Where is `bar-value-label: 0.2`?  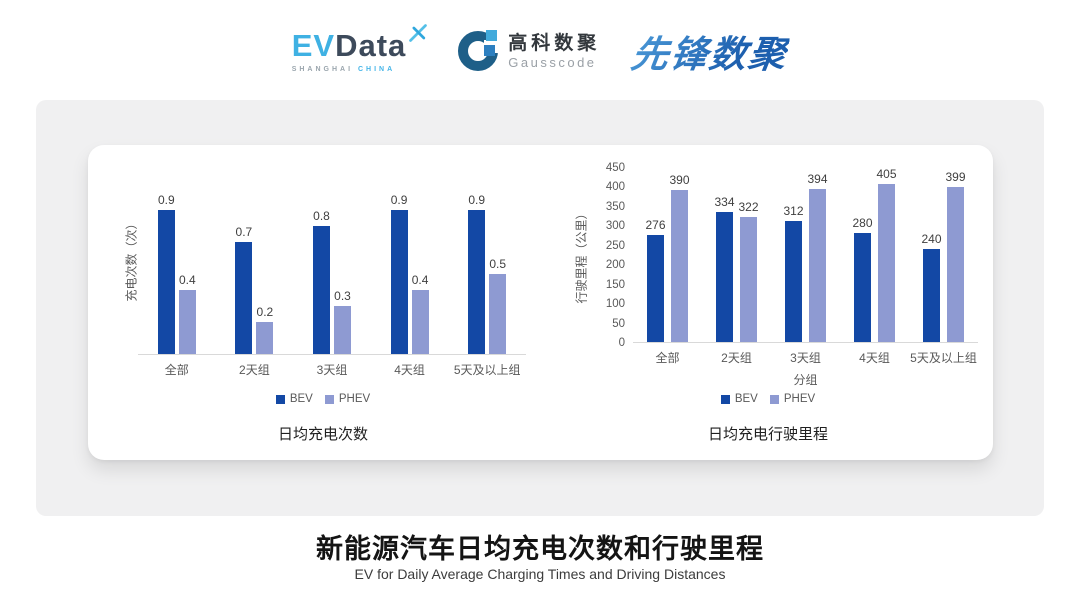 bar-value-label: 0.2 is located at coordinates (265, 312).